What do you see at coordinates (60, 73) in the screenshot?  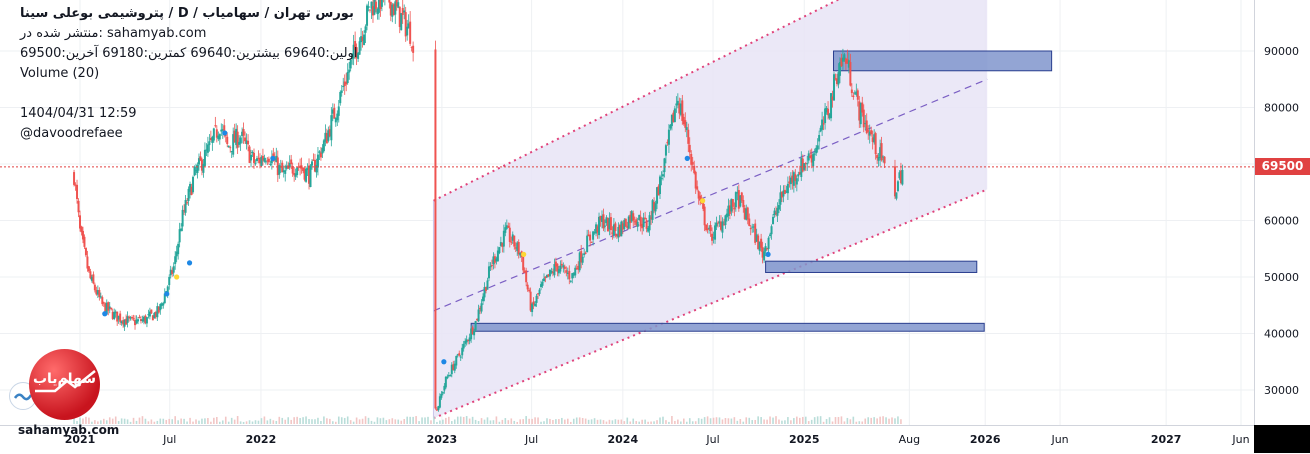 I see `volume-indicator-label: Volume (20)` at bounding box center [60, 73].